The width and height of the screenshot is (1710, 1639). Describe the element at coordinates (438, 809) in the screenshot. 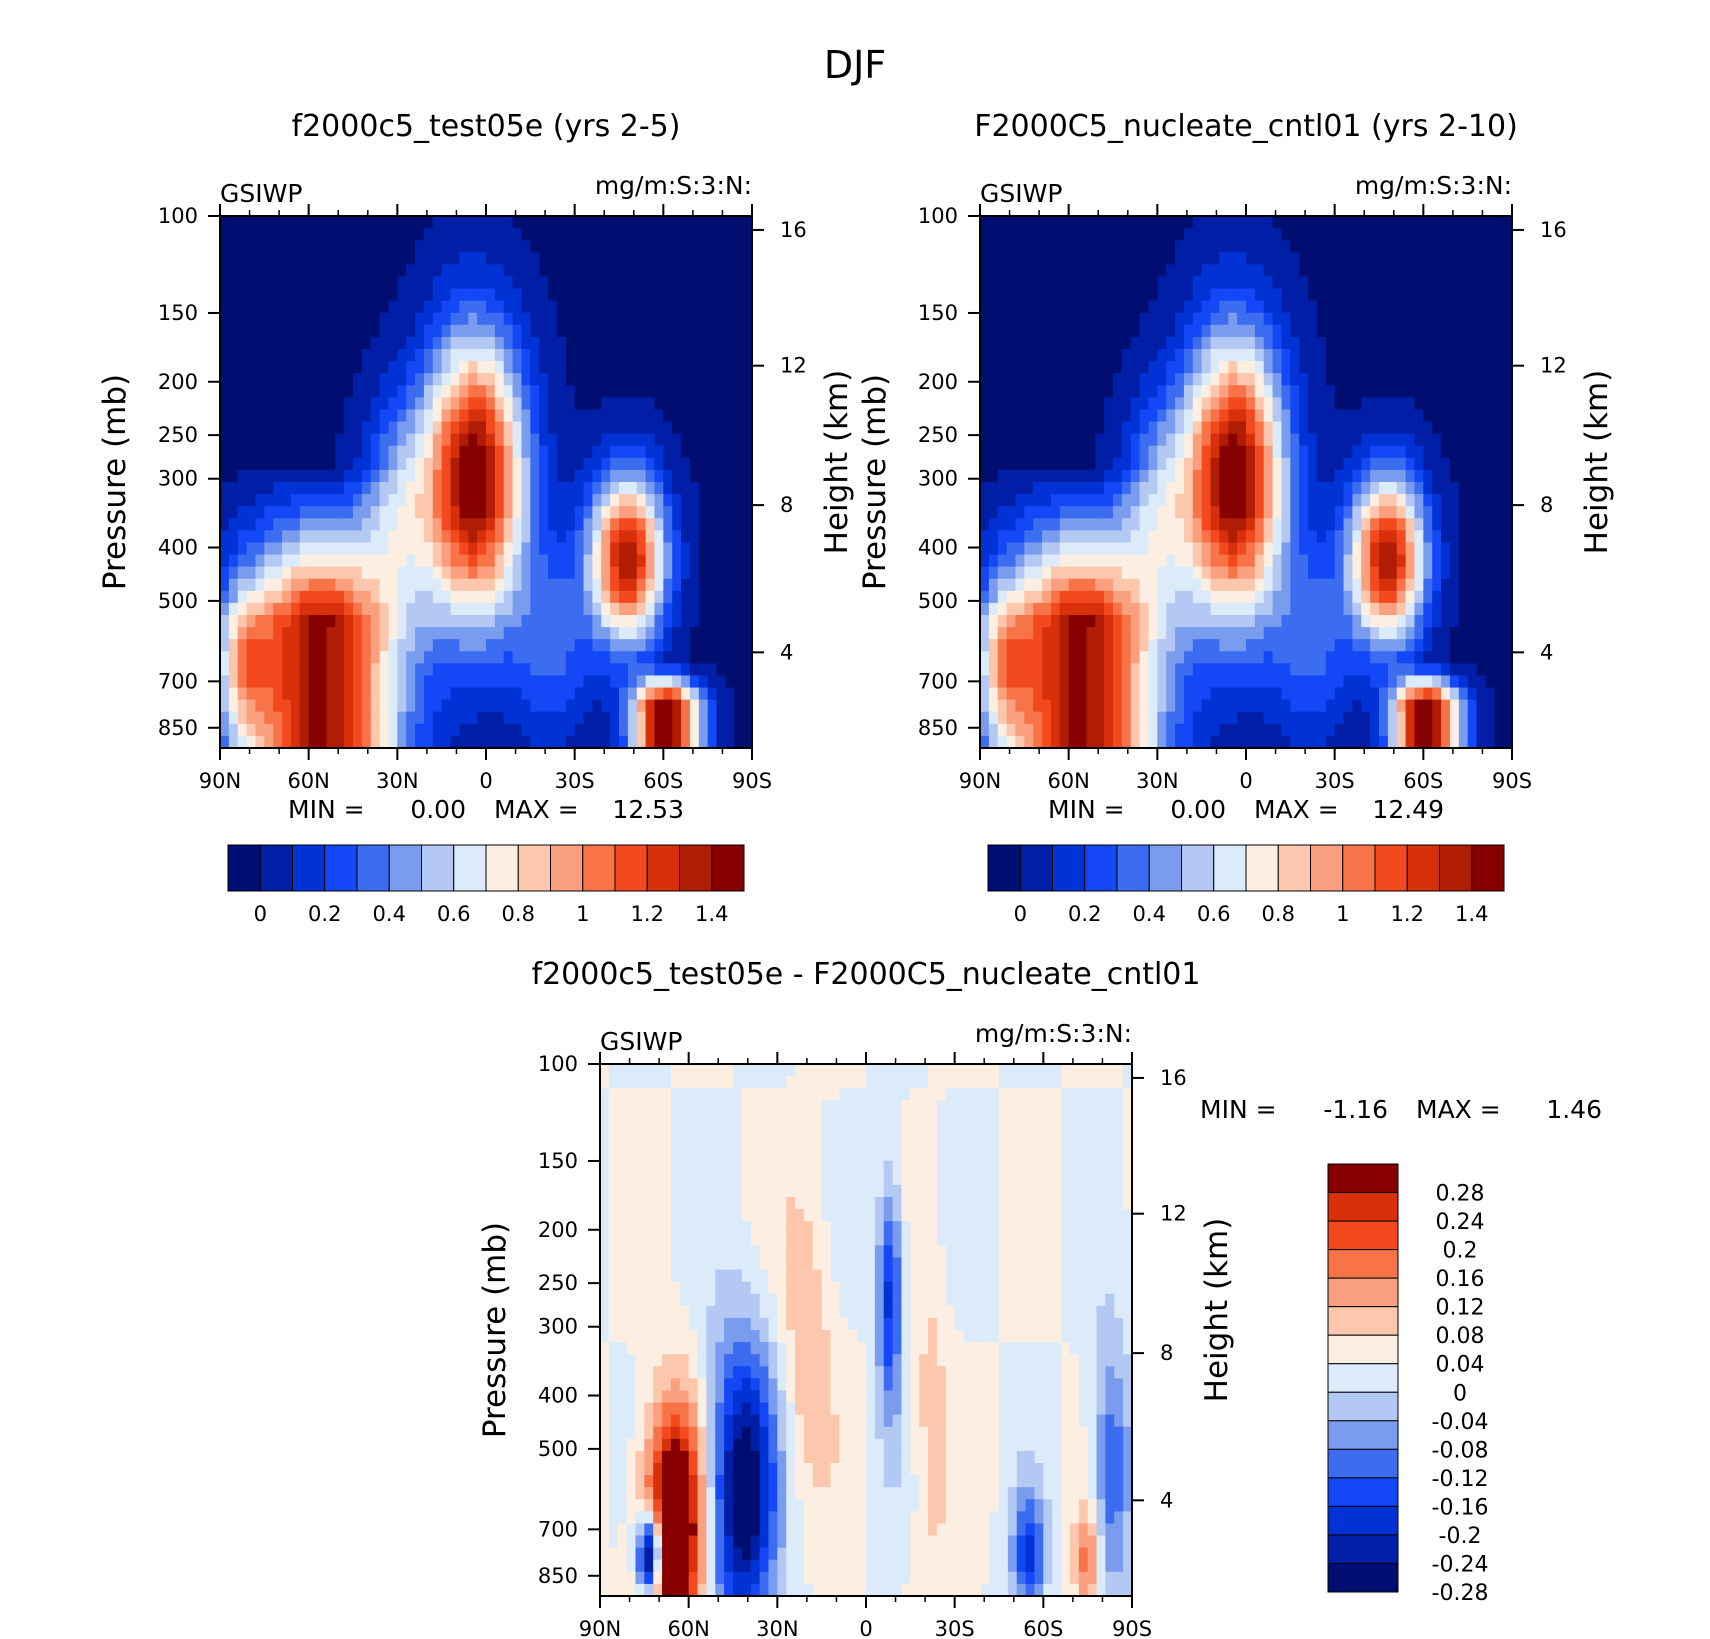

I see `min-value: 0.00` at that location.